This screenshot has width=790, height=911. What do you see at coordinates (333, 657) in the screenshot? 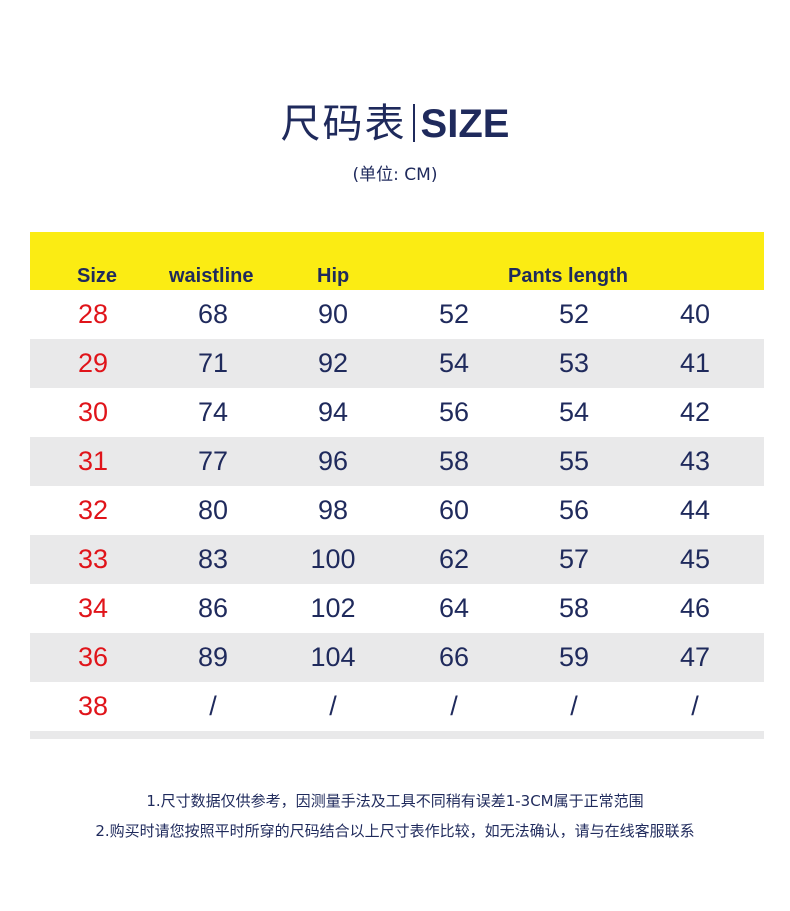
I see `measure-cell: 104` at bounding box center [333, 657].